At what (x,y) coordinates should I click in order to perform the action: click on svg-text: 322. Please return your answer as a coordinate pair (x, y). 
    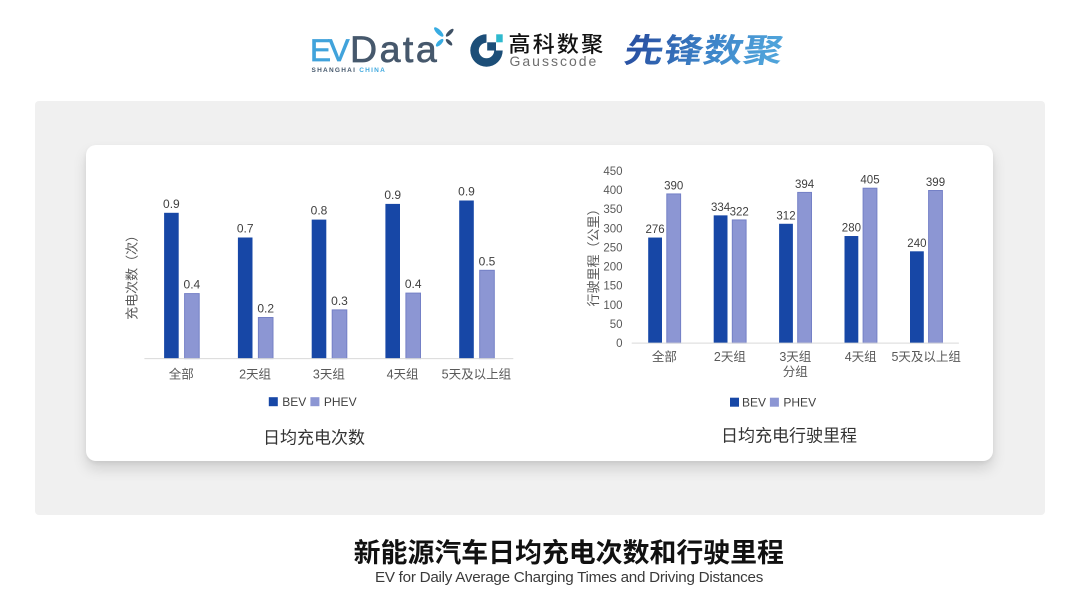
    Looking at the image, I should click on (739, 213).